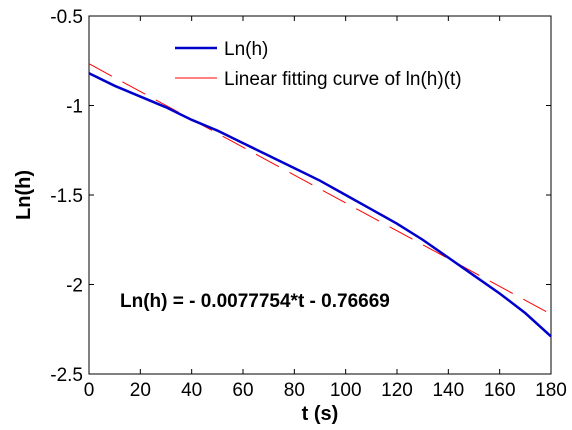 The height and width of the screenshot is (430, 572). What do you see at coordinates (318, 64) in the screenshot?
I see `legend: Ln(h) Linear fitting curve of ln(h)(t)` at bounding box center [318, 64].